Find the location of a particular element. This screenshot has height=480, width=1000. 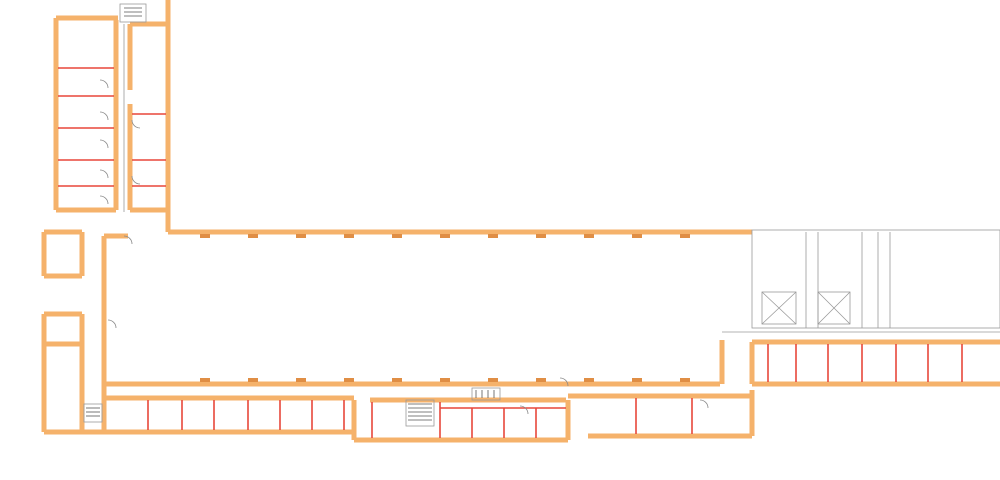

hall-south-pilasters is located at coordinates (445, 380).